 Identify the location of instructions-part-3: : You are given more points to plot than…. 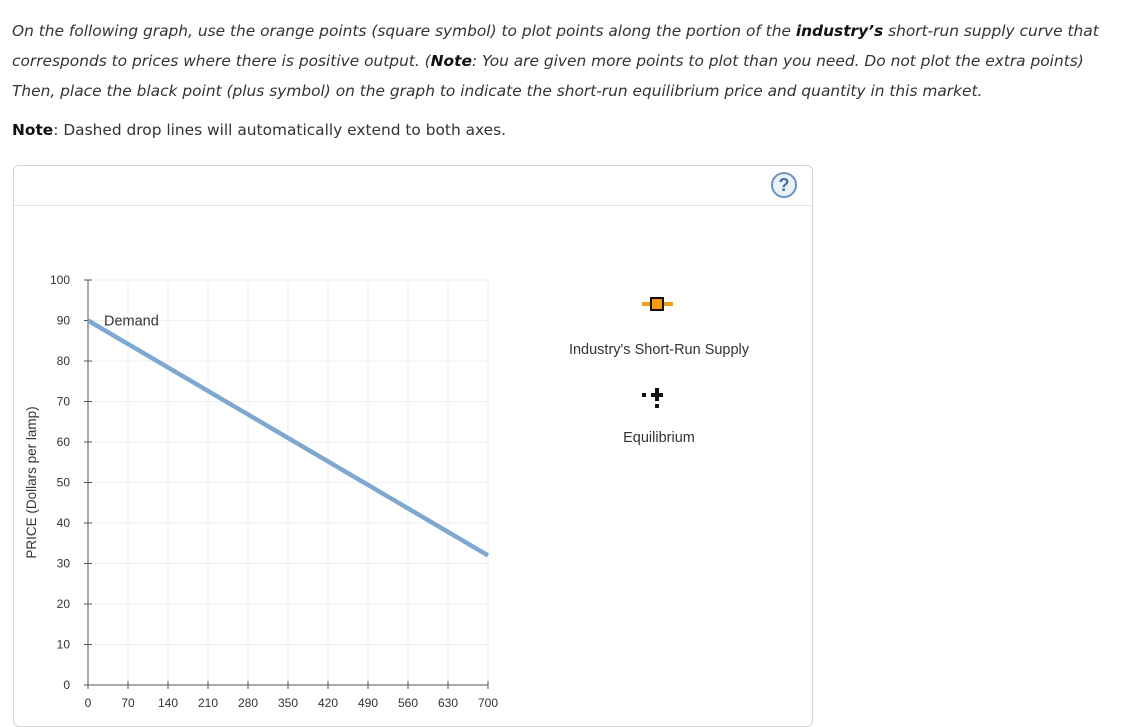
(548, 76).